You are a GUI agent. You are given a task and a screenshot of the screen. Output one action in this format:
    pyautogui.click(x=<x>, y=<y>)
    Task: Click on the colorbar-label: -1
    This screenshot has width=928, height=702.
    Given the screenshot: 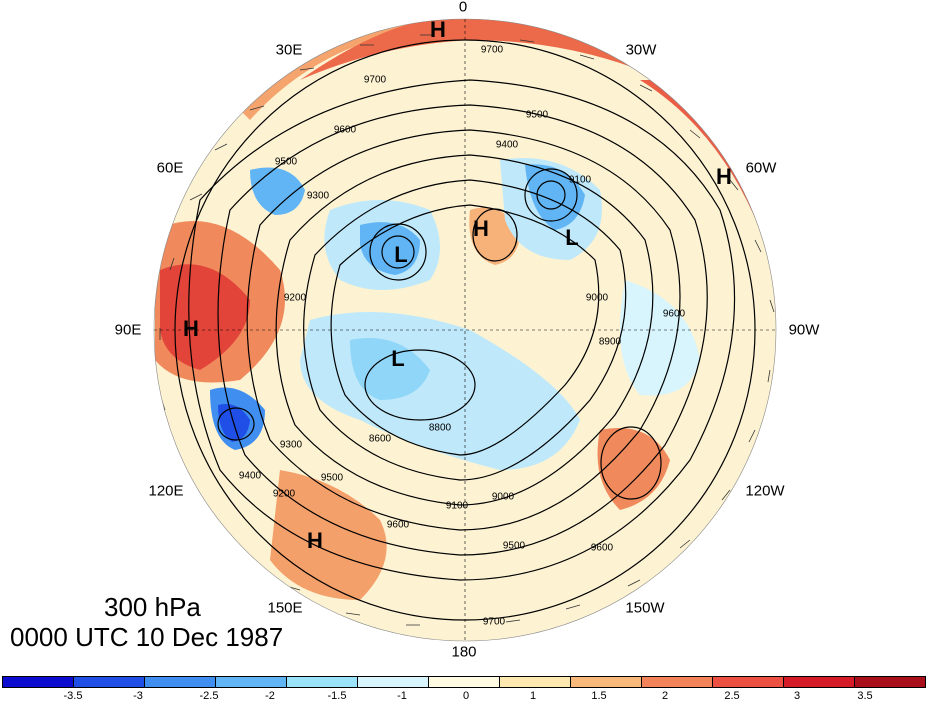 What is the action you would take?
    pyautogui.click(x=402, y=696)
    